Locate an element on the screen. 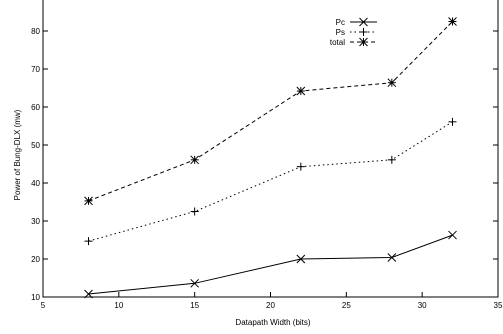 The width and height of the screenshot is (503, 334). y-tick-label: 60 is located at coordinates (35, 107).